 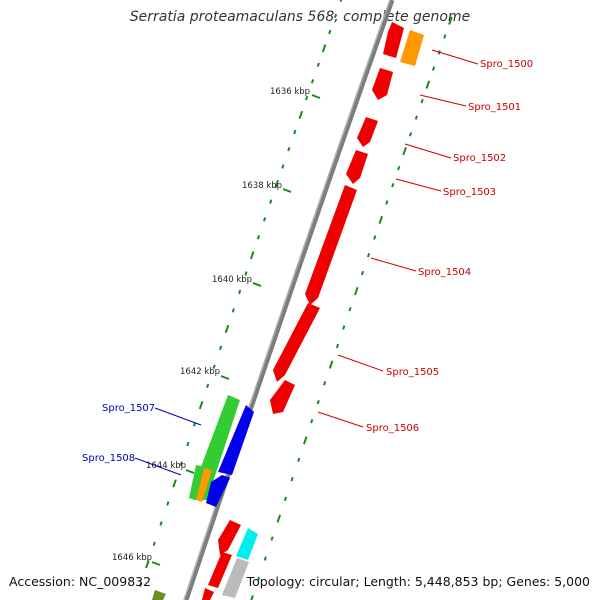 What do you see at coordinates (218, 491) in the screenshot?
I see `gene-spro-1508-blue` at bounding box center [218, 491].